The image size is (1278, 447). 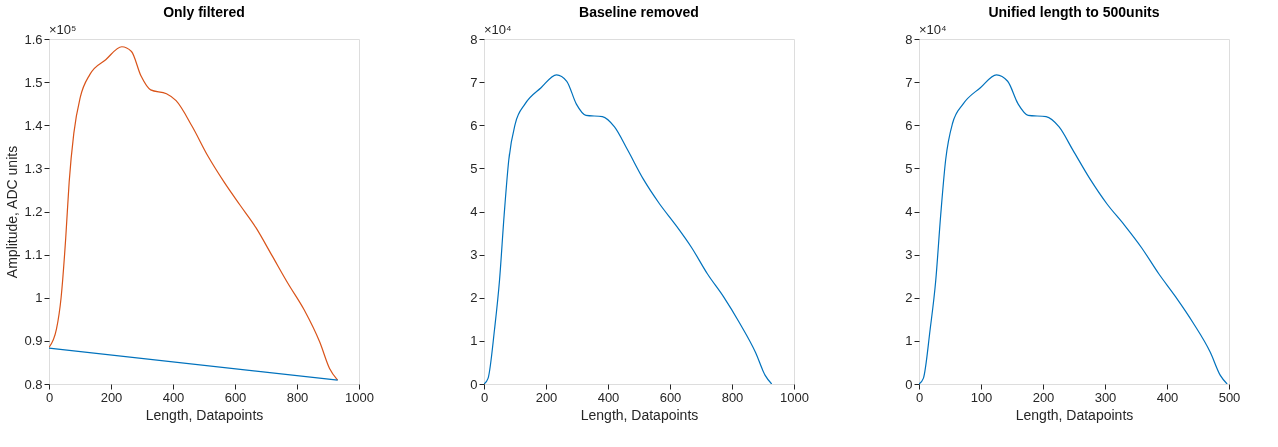 What do you see at coordinates (33, 125) in the screenshot?
I see `y-tick-label: 1.4` at bounding box center [33, 125].